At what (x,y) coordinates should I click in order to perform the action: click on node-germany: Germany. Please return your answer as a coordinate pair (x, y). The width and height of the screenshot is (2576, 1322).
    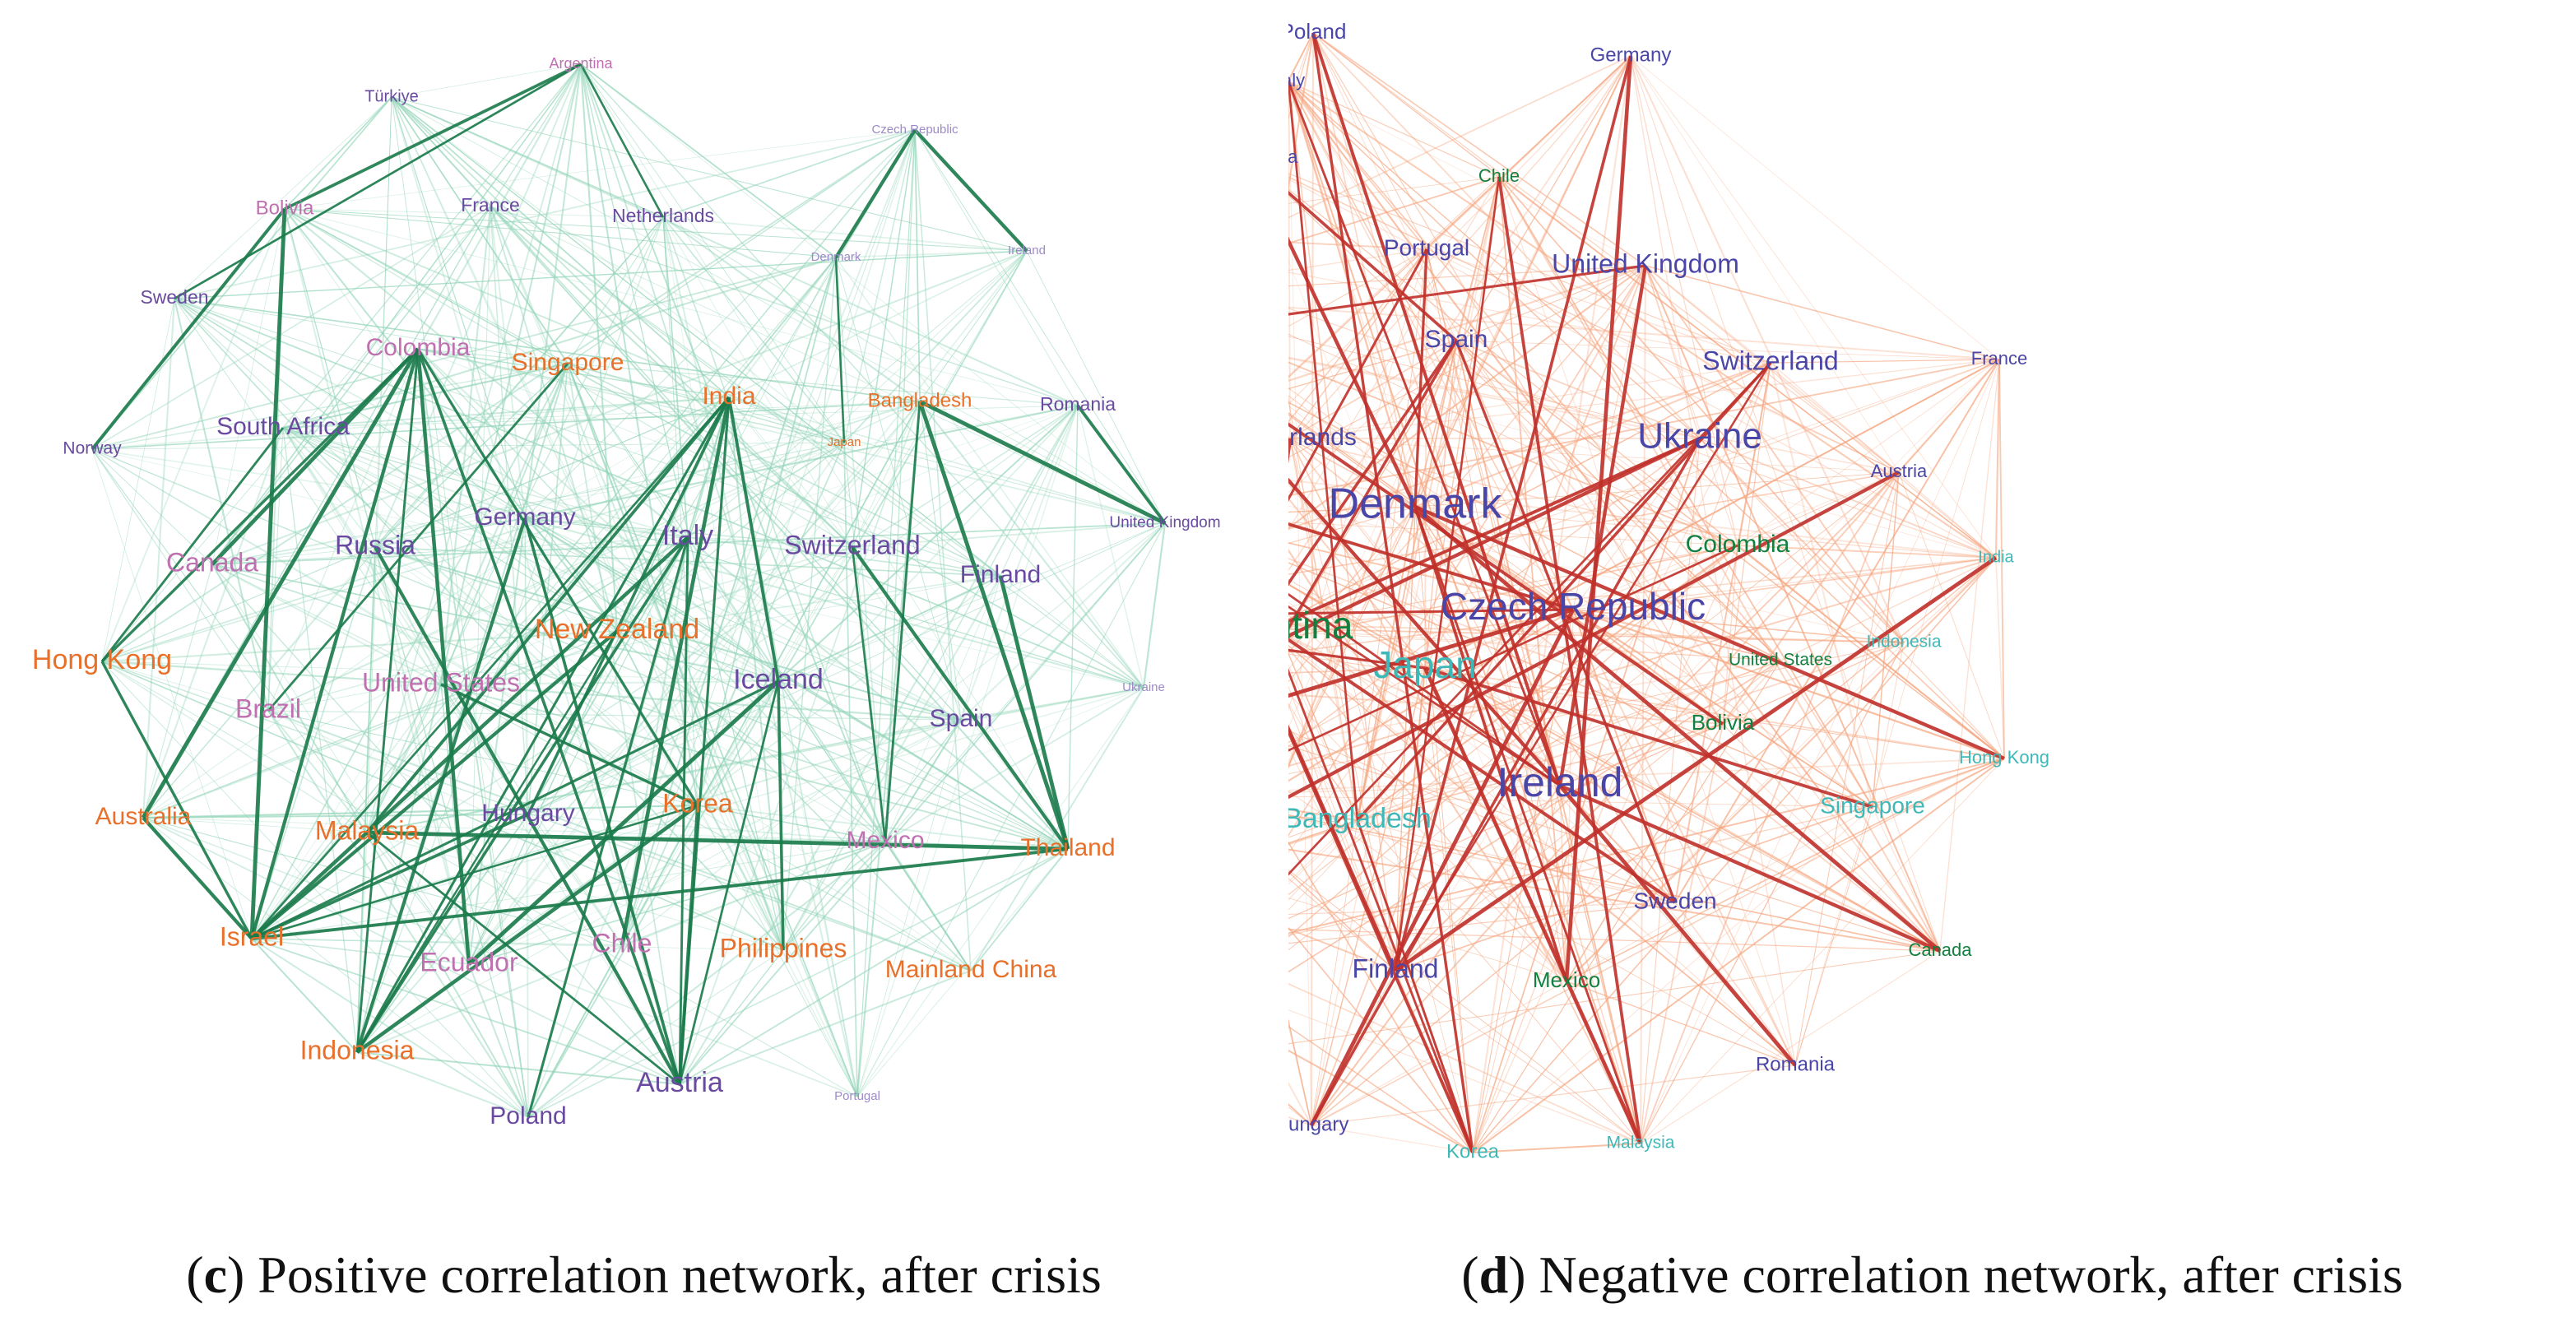
    Looking at the image, I should click on (524, 517).